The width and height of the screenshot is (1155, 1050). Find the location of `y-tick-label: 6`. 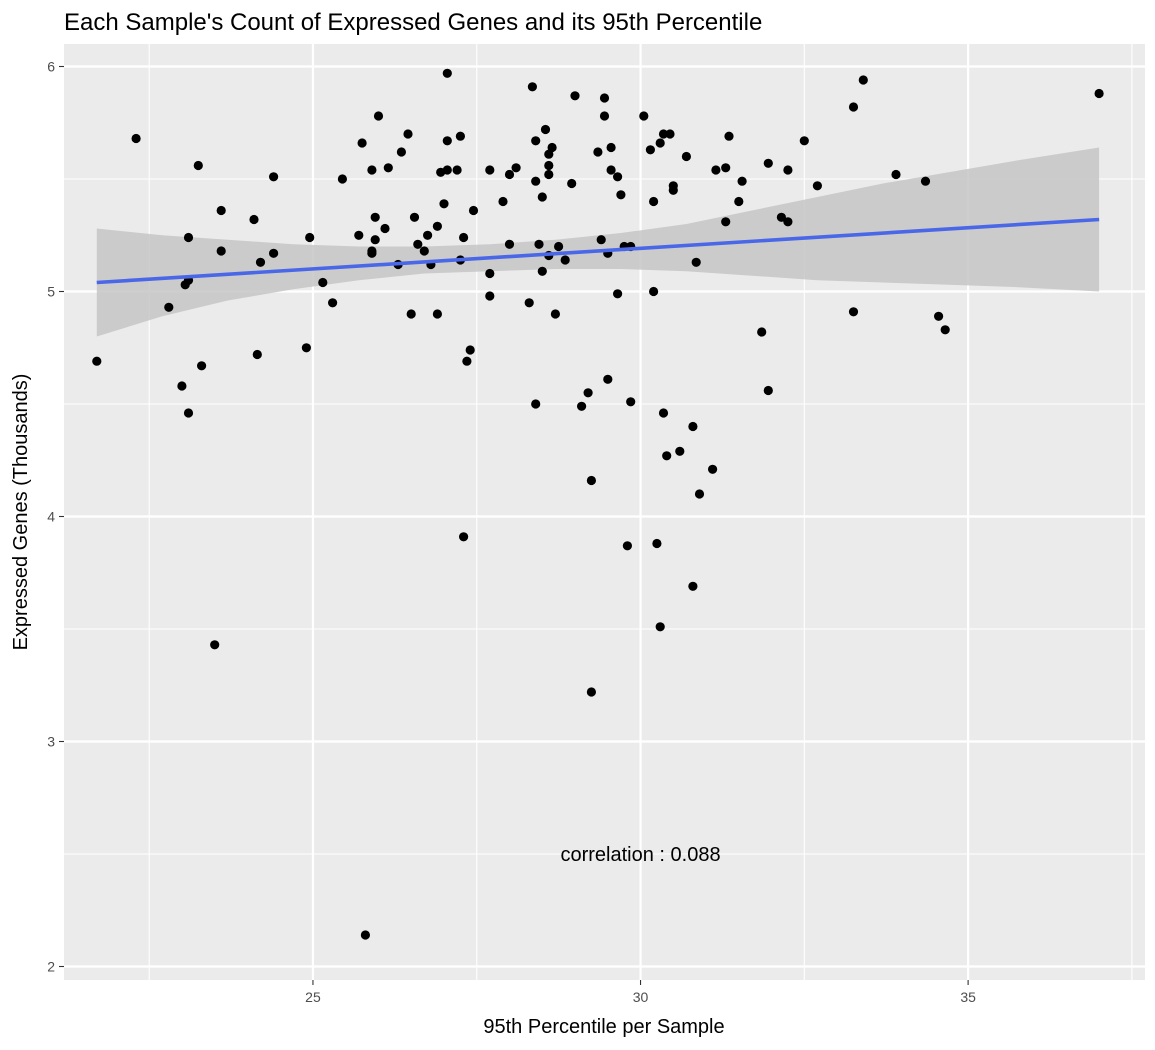

y-tick-label: 6 is located at coordinates (51, 67).